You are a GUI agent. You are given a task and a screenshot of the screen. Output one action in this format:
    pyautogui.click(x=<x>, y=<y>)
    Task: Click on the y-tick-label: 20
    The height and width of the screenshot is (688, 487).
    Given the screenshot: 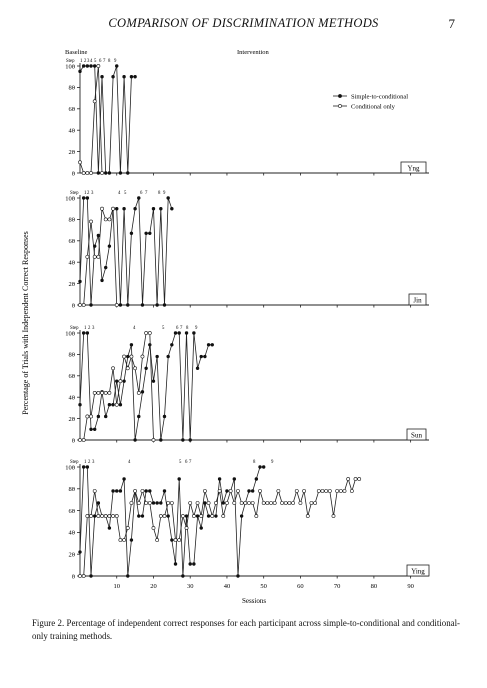 What is the action you would take?
    pyautogui.click(x=72, y=419)
    